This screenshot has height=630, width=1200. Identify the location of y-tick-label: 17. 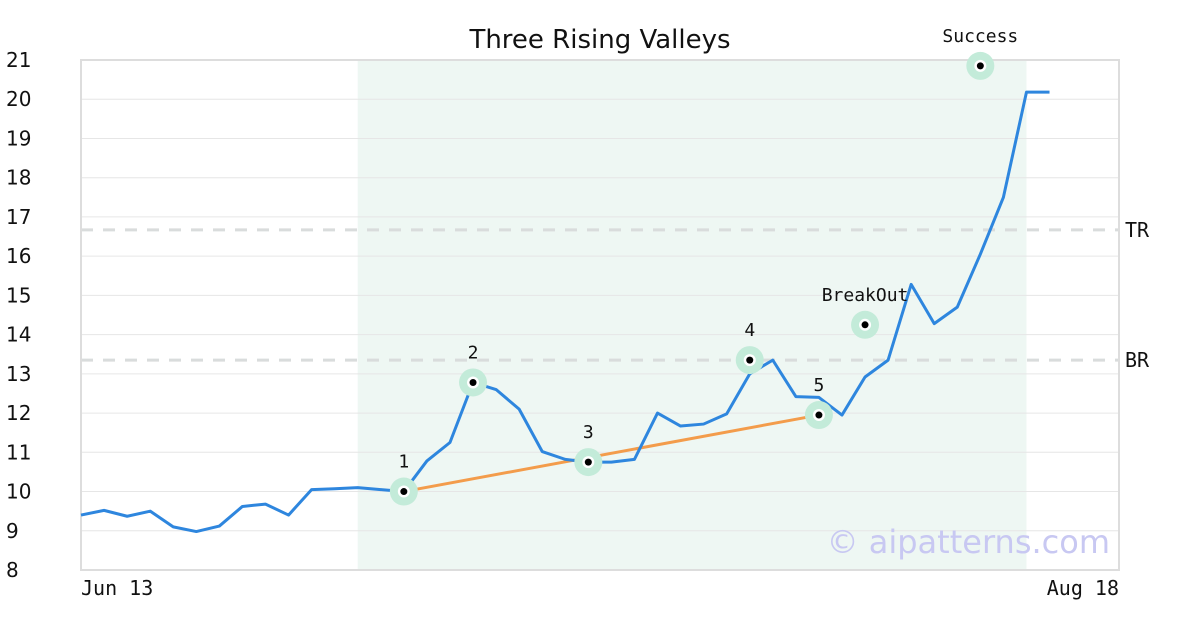
(18, 217).